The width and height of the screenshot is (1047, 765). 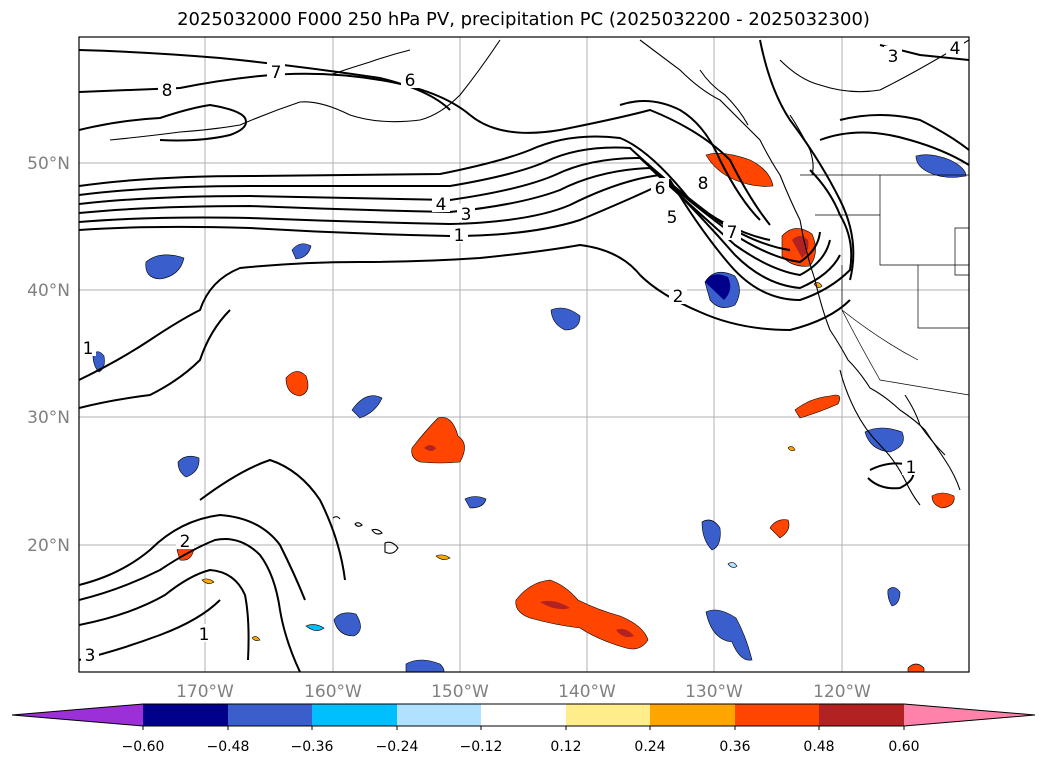 What do you see at coordinates (903, 747) in the screenshot?
I see `colorbar-tick-label: 0.60` at bounding box center [903, 747].